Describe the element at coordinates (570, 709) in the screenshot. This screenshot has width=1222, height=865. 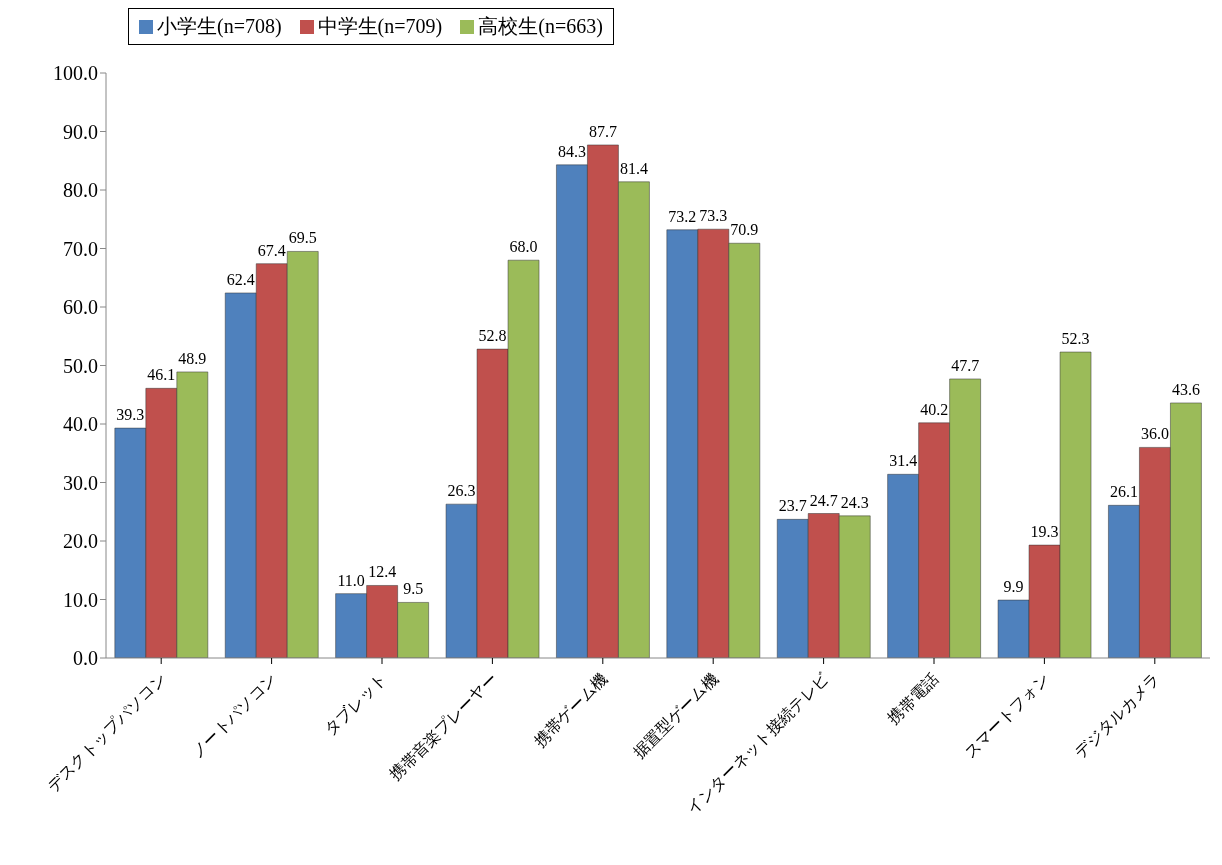
I see `x-tick-label: 携帯ゲーム機` at that location.